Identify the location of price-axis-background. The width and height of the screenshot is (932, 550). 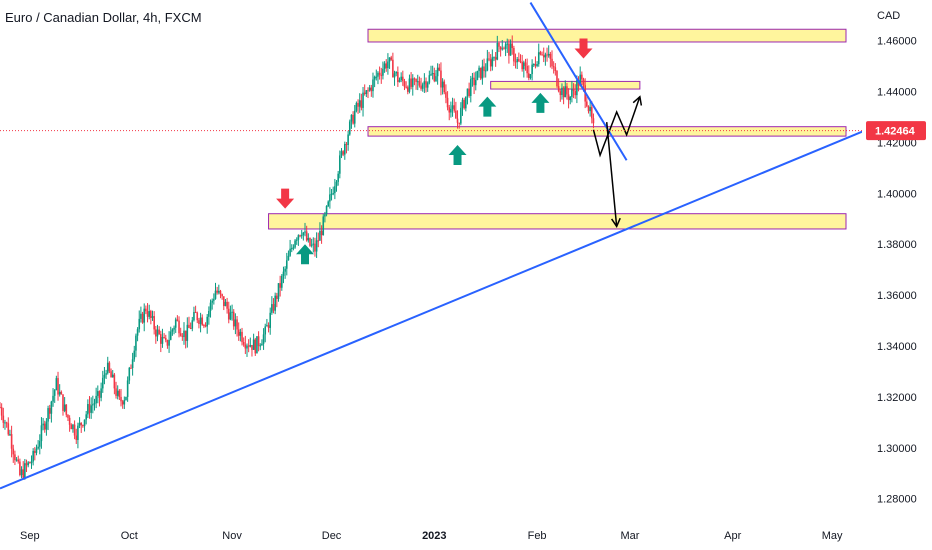
(897, 275).